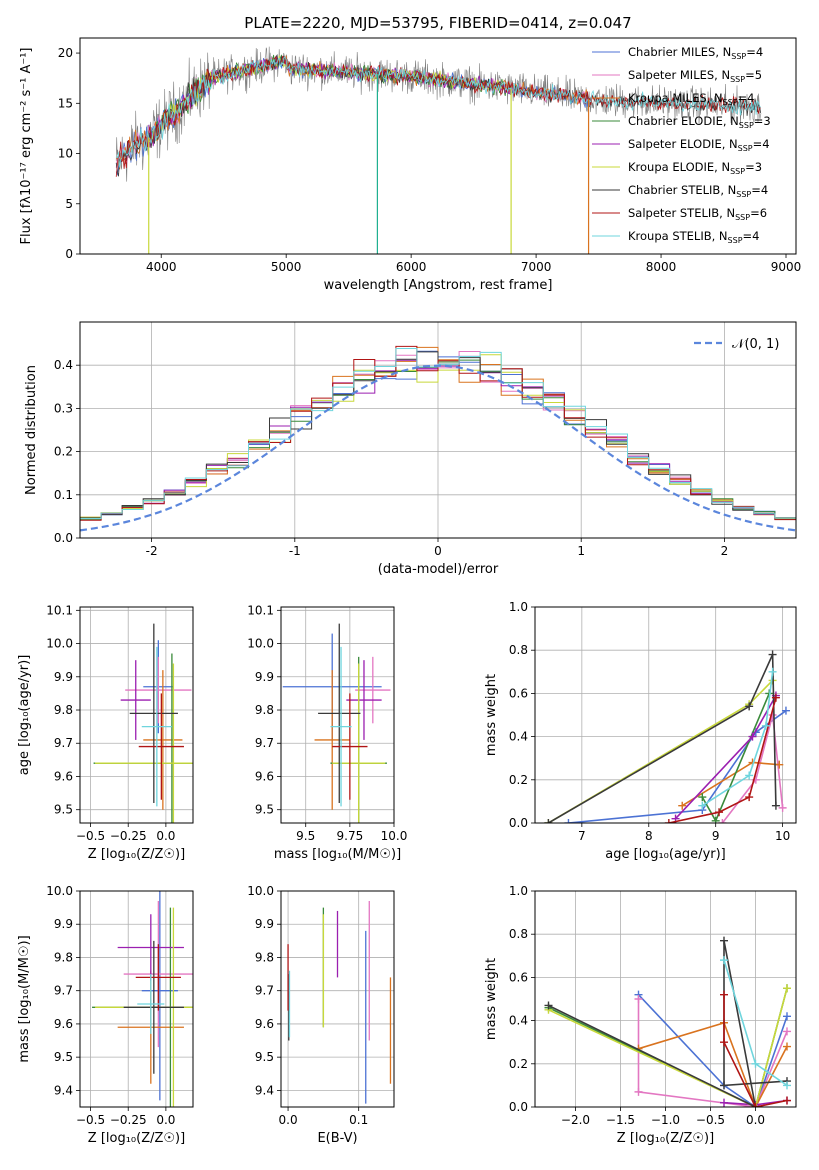 The height and width of the screenshot is (1170, 819). I want to click on y-tick-label: 5, so click(69, 204).